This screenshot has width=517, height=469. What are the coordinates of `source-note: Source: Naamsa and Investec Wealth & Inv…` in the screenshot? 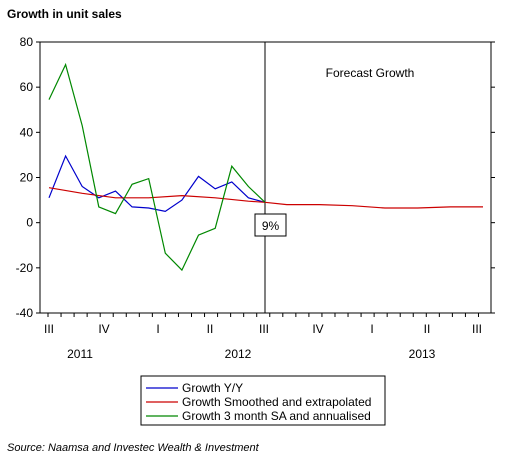 It's located at (133, 448).